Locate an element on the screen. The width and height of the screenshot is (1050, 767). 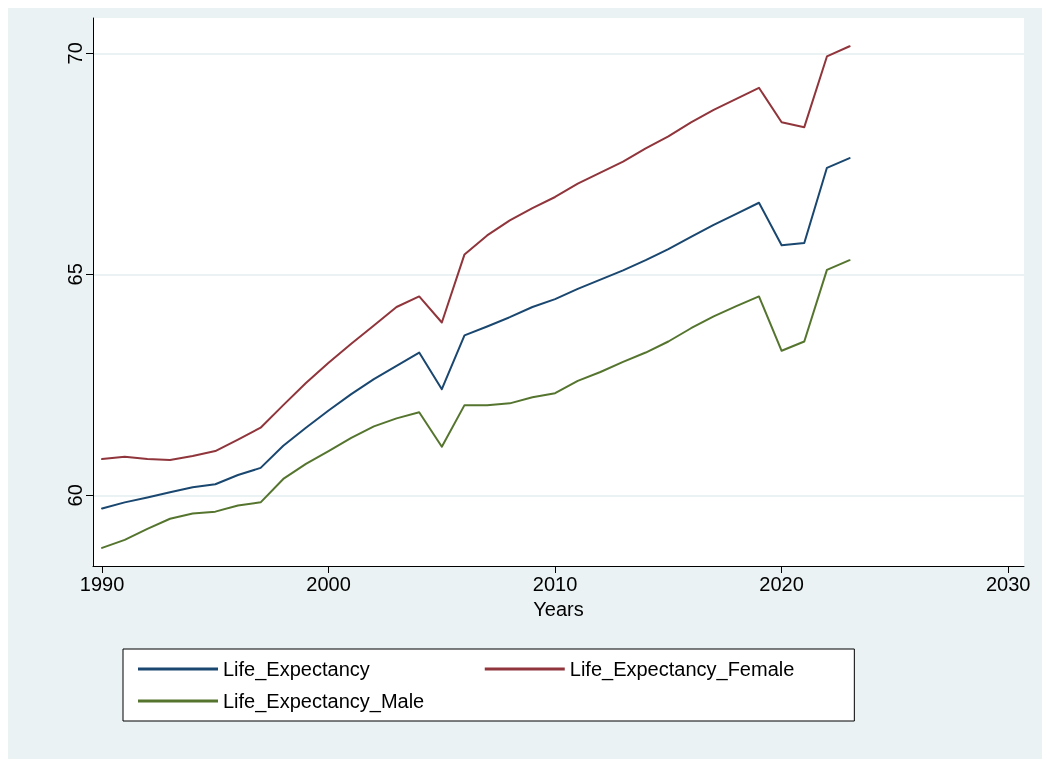
y-tick-label: 70 is located at coordinates (75, 53).